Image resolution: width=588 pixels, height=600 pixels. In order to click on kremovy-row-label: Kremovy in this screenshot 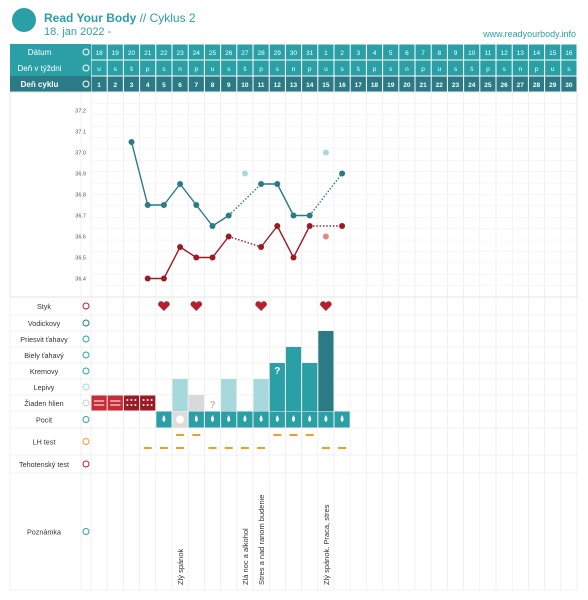, I will do `click(44, 371)`.